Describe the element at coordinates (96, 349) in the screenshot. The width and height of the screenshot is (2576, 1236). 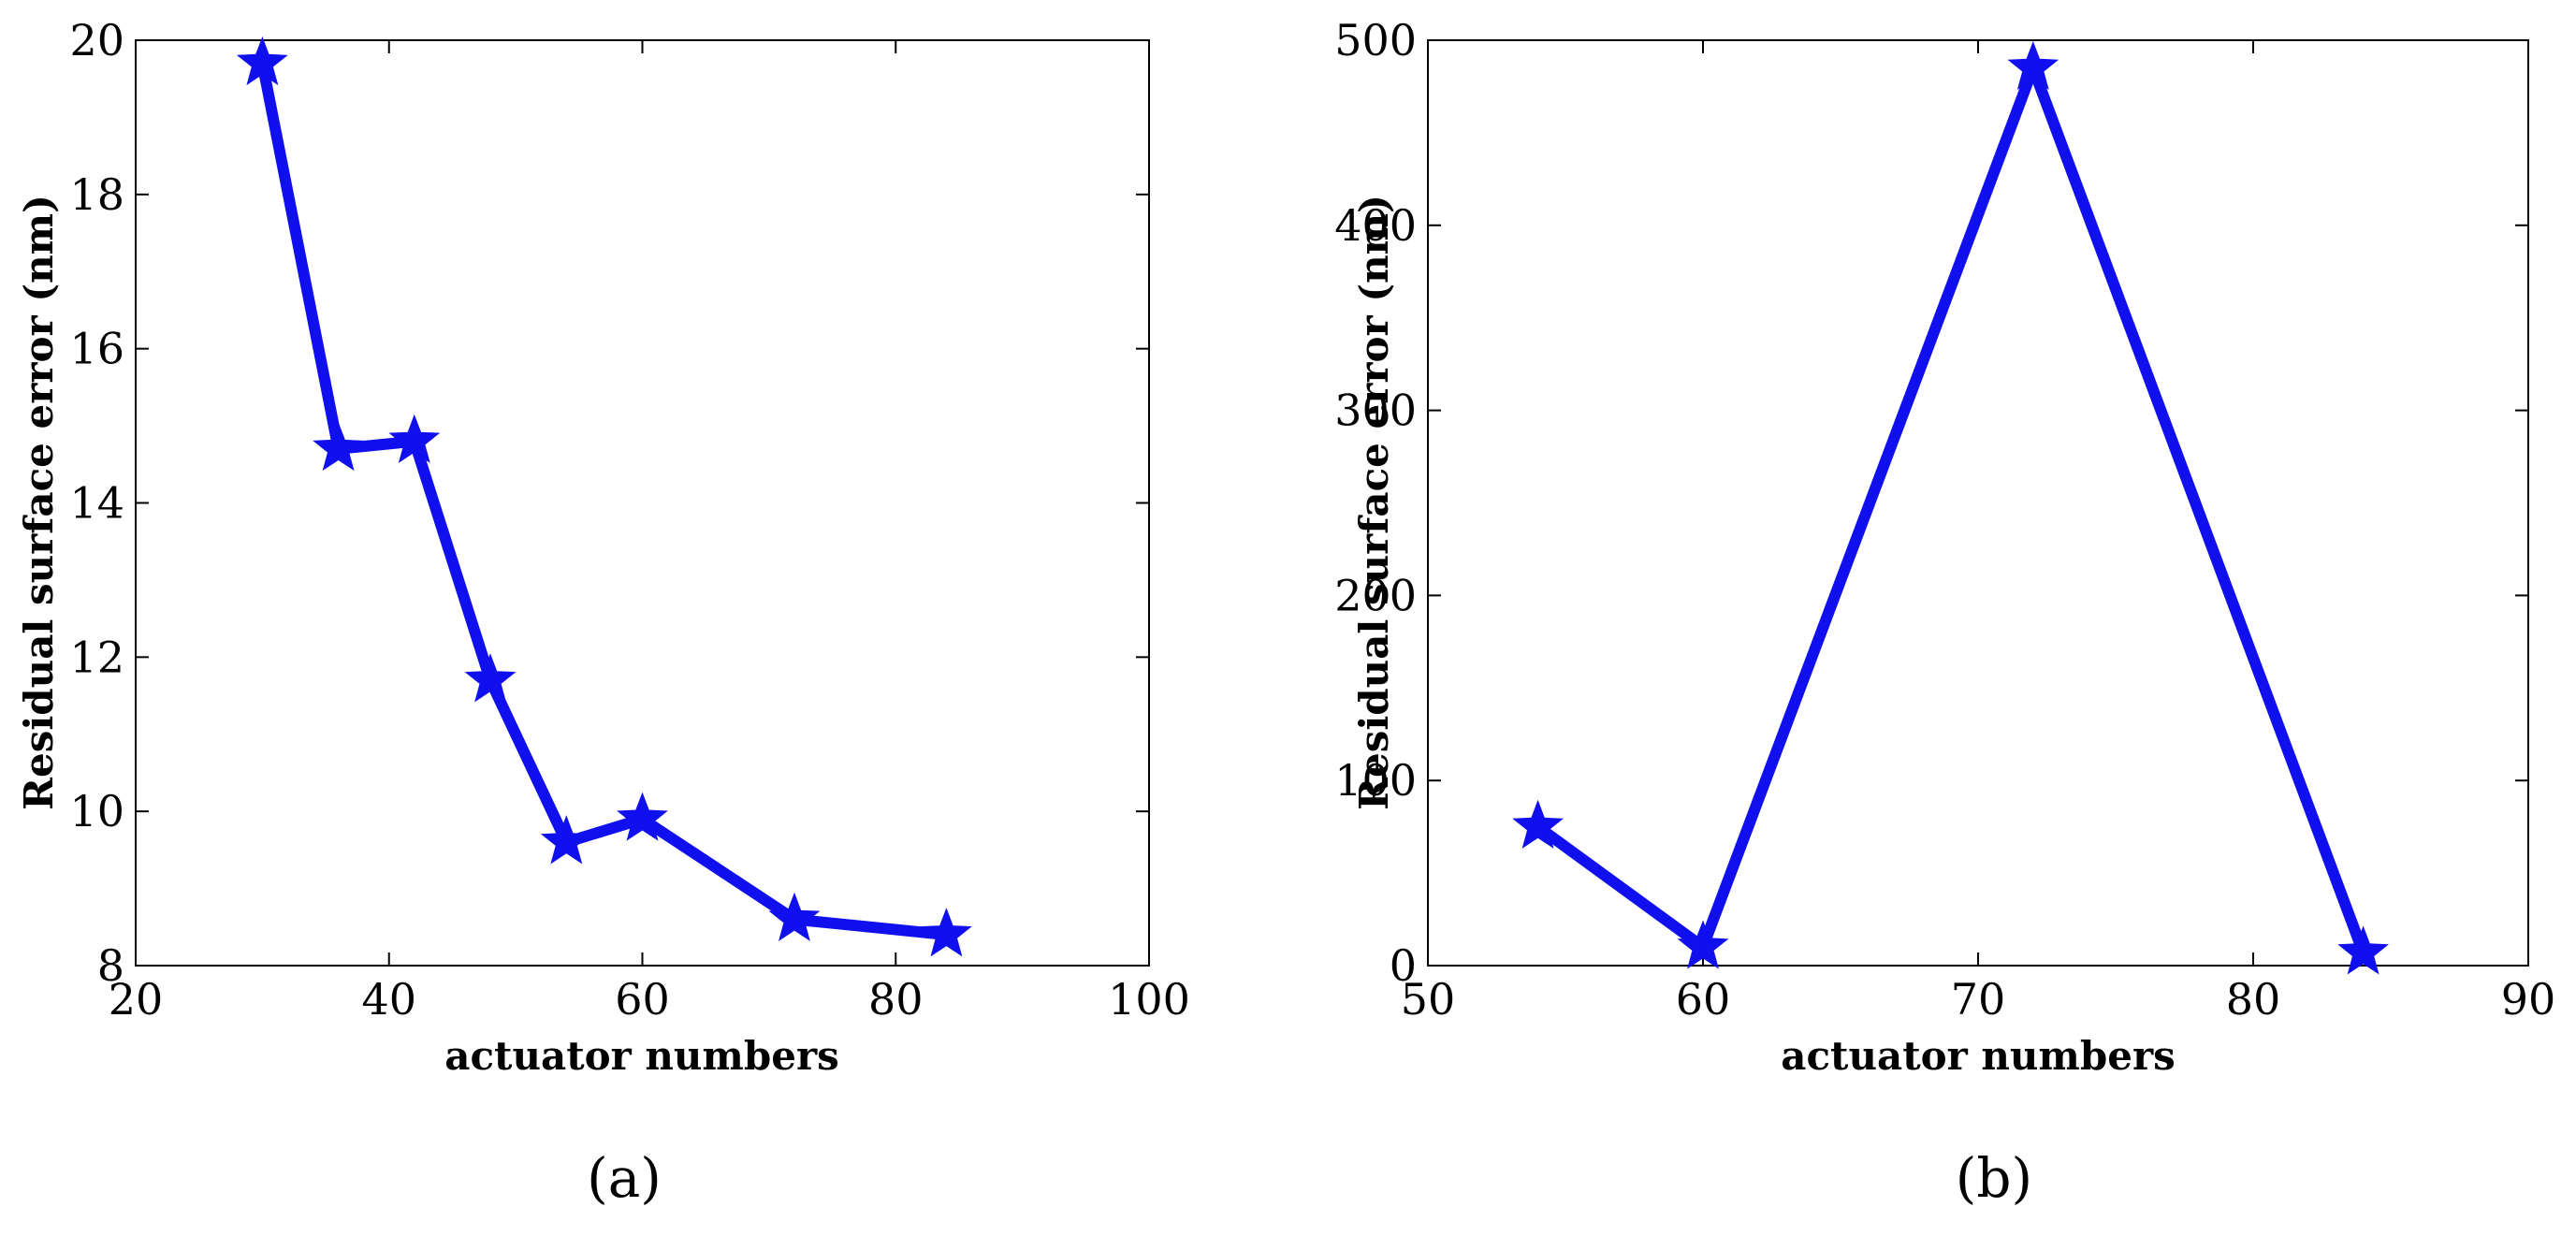
I see `y-tick-label: 16` at that location.